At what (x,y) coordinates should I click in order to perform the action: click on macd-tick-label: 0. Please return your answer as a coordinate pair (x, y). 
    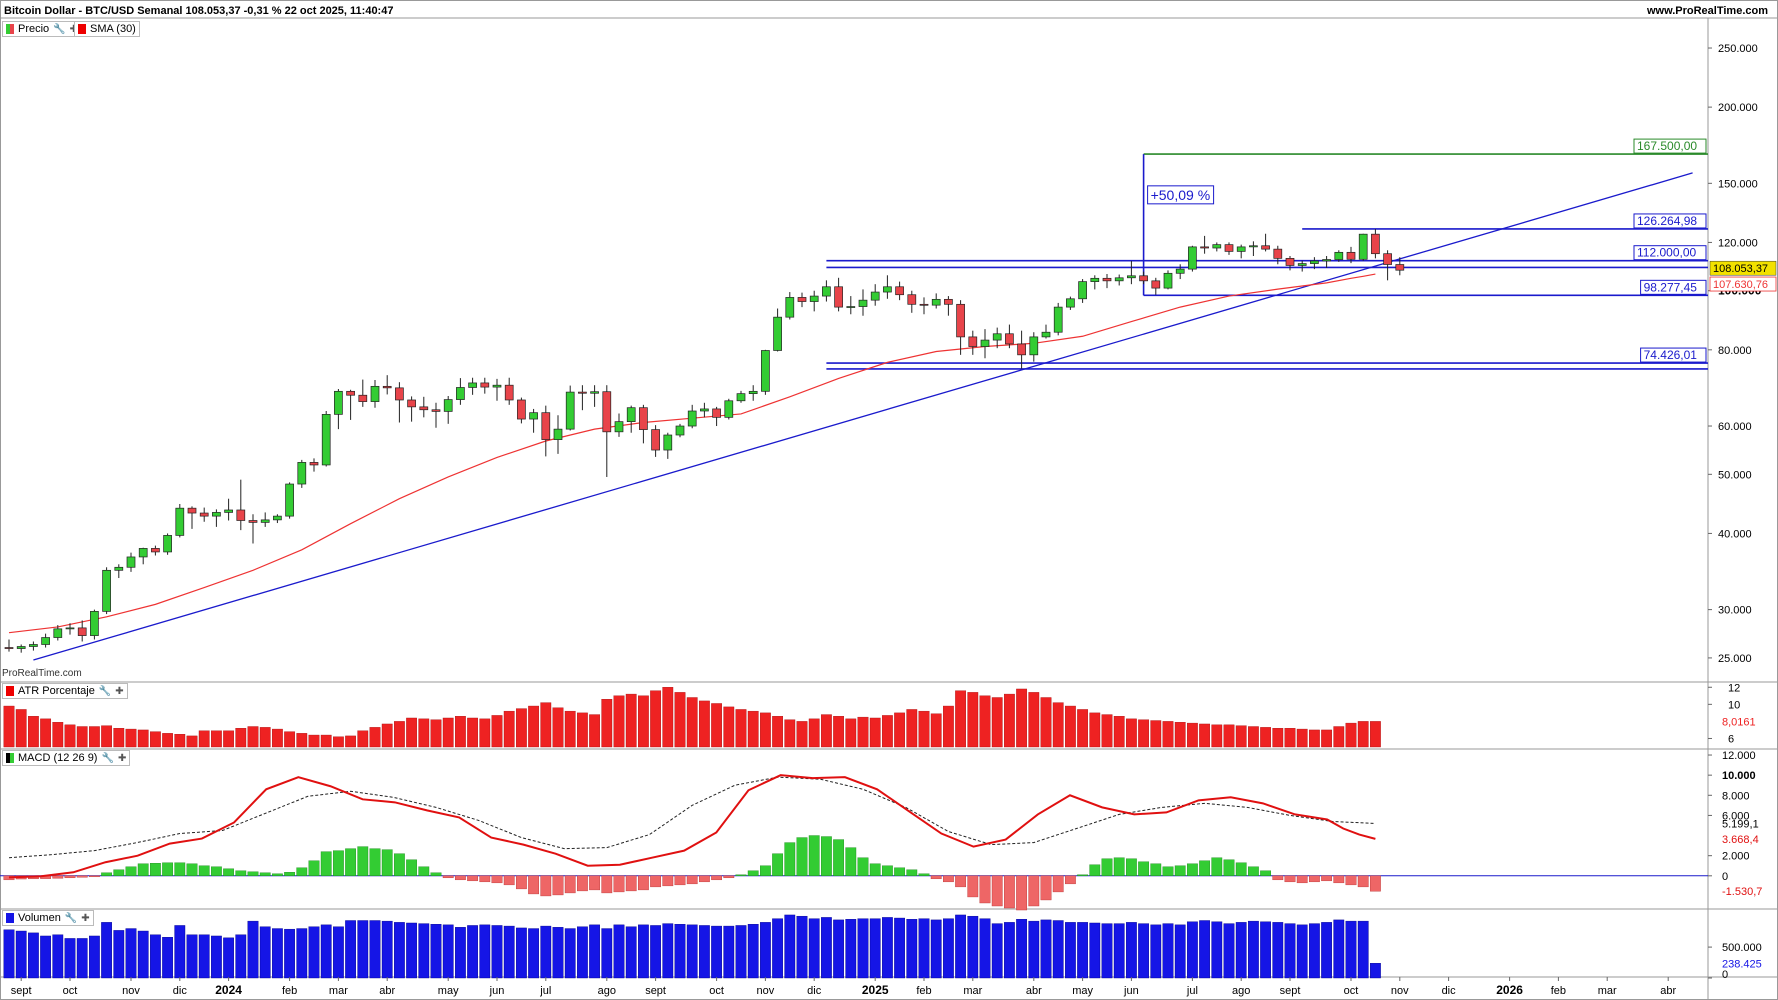
    Looking at the image, I should click on (1725, 877).